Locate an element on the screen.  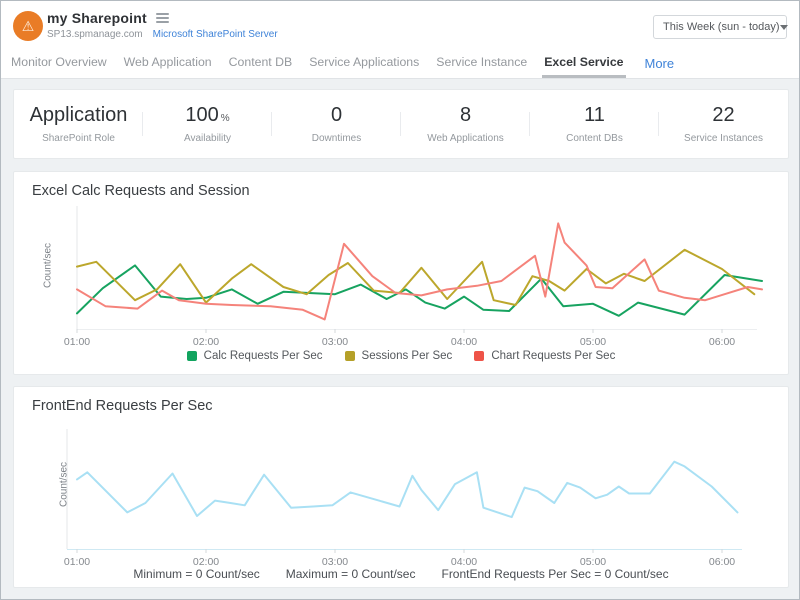
stat-label: Web Applications is located at coordinates (465, 138).